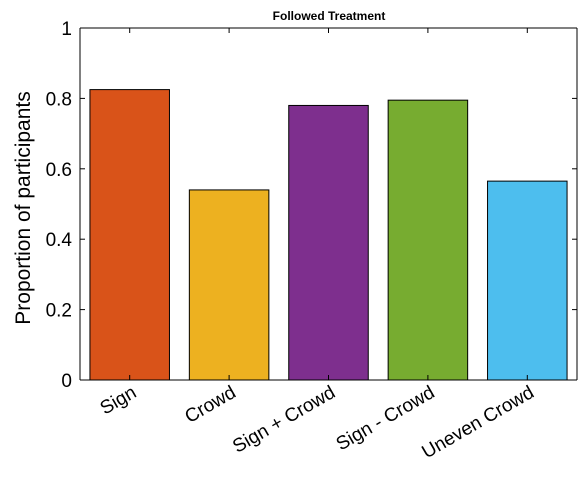 This screenshot has height=499, width=578. I want to click on y-tick-label-5: 1, so click(66, 29).